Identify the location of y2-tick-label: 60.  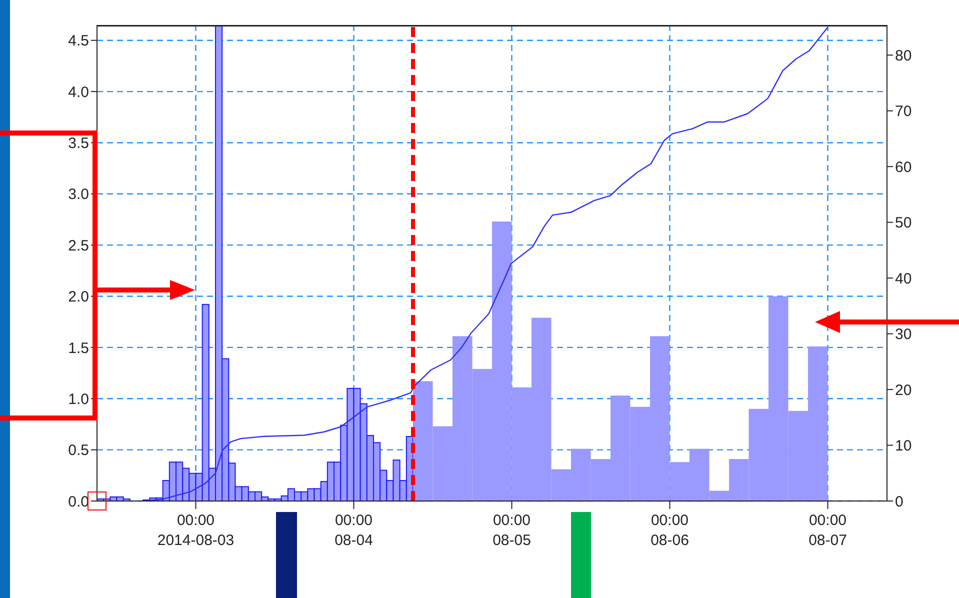
(903, 167).